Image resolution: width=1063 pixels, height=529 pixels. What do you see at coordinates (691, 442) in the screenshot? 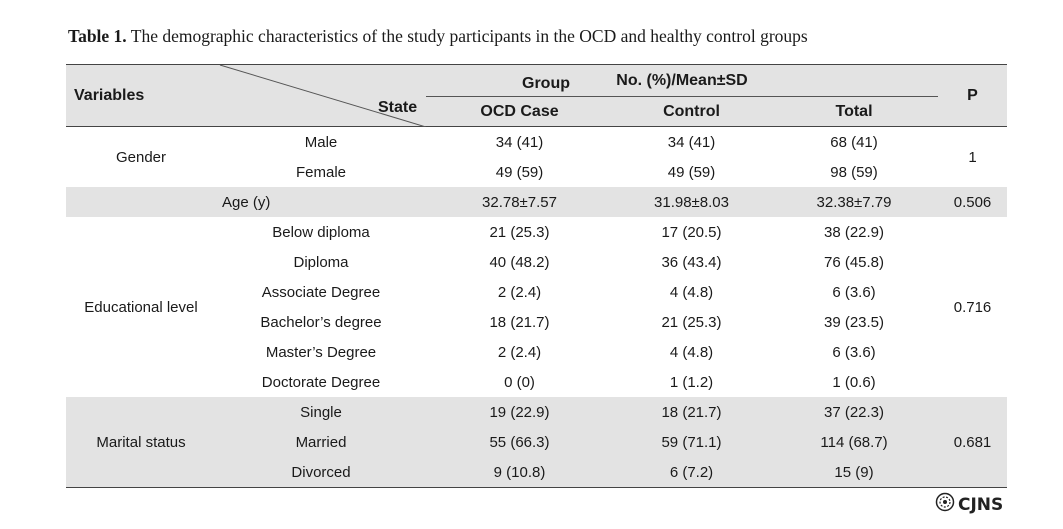
I see `control-cell: 59 (71.1)` at bounding box center [691, 442].